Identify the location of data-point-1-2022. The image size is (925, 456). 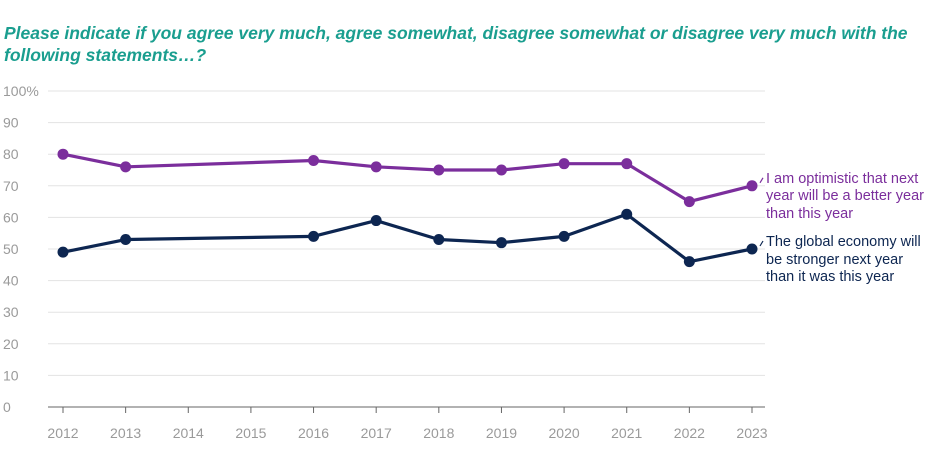
(689, 262).